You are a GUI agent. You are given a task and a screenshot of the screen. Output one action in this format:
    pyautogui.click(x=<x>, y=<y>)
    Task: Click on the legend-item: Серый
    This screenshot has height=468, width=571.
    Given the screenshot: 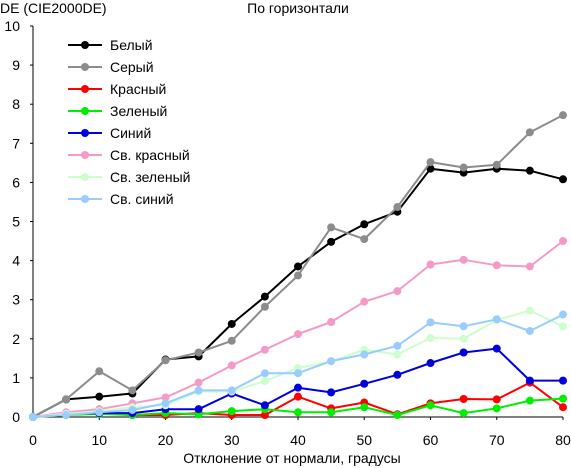 What is the action you would take?
    pyautogui.click(x=111, y=67)
    